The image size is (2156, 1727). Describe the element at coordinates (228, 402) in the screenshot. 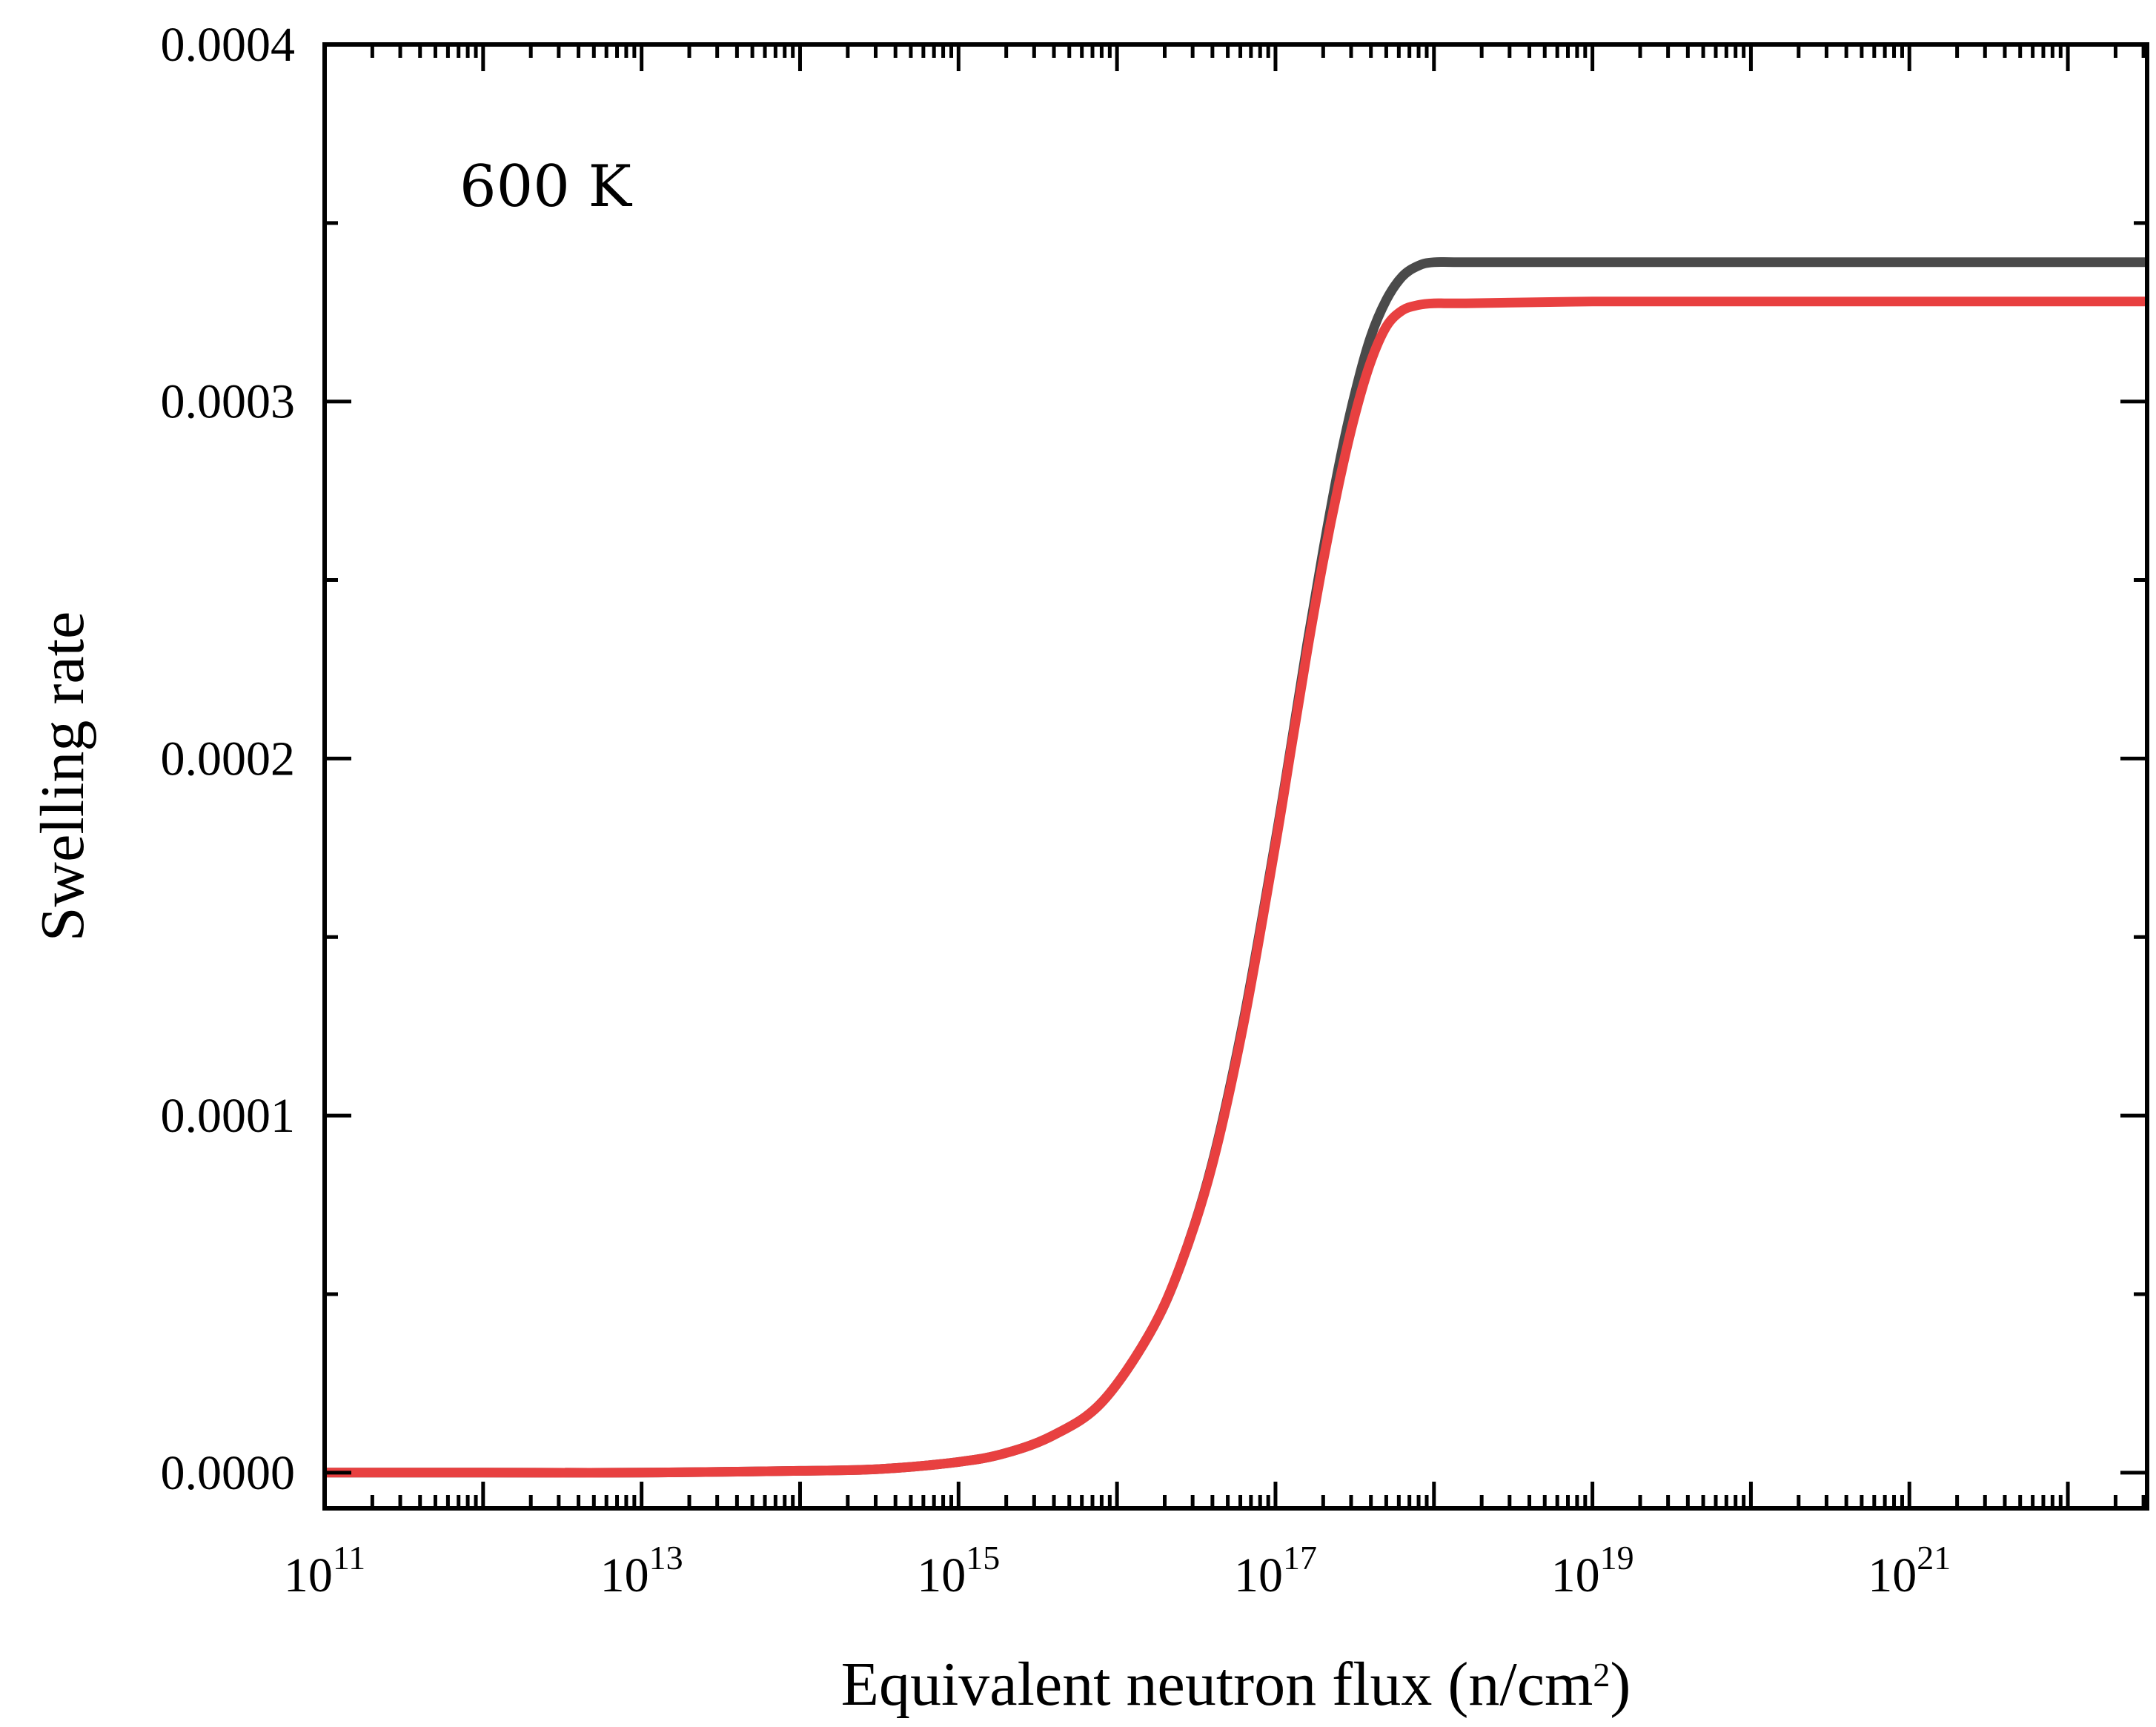

I see `y-tick-label: 0.0003` at that location.